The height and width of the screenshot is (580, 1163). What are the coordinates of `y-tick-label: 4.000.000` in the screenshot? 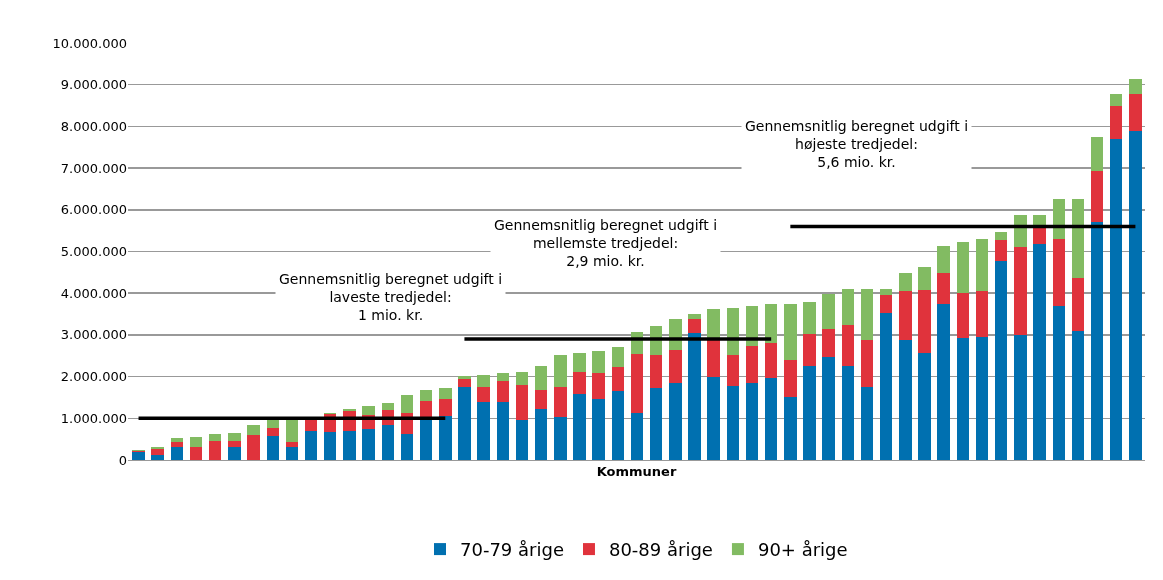 It's located at (93, 293).